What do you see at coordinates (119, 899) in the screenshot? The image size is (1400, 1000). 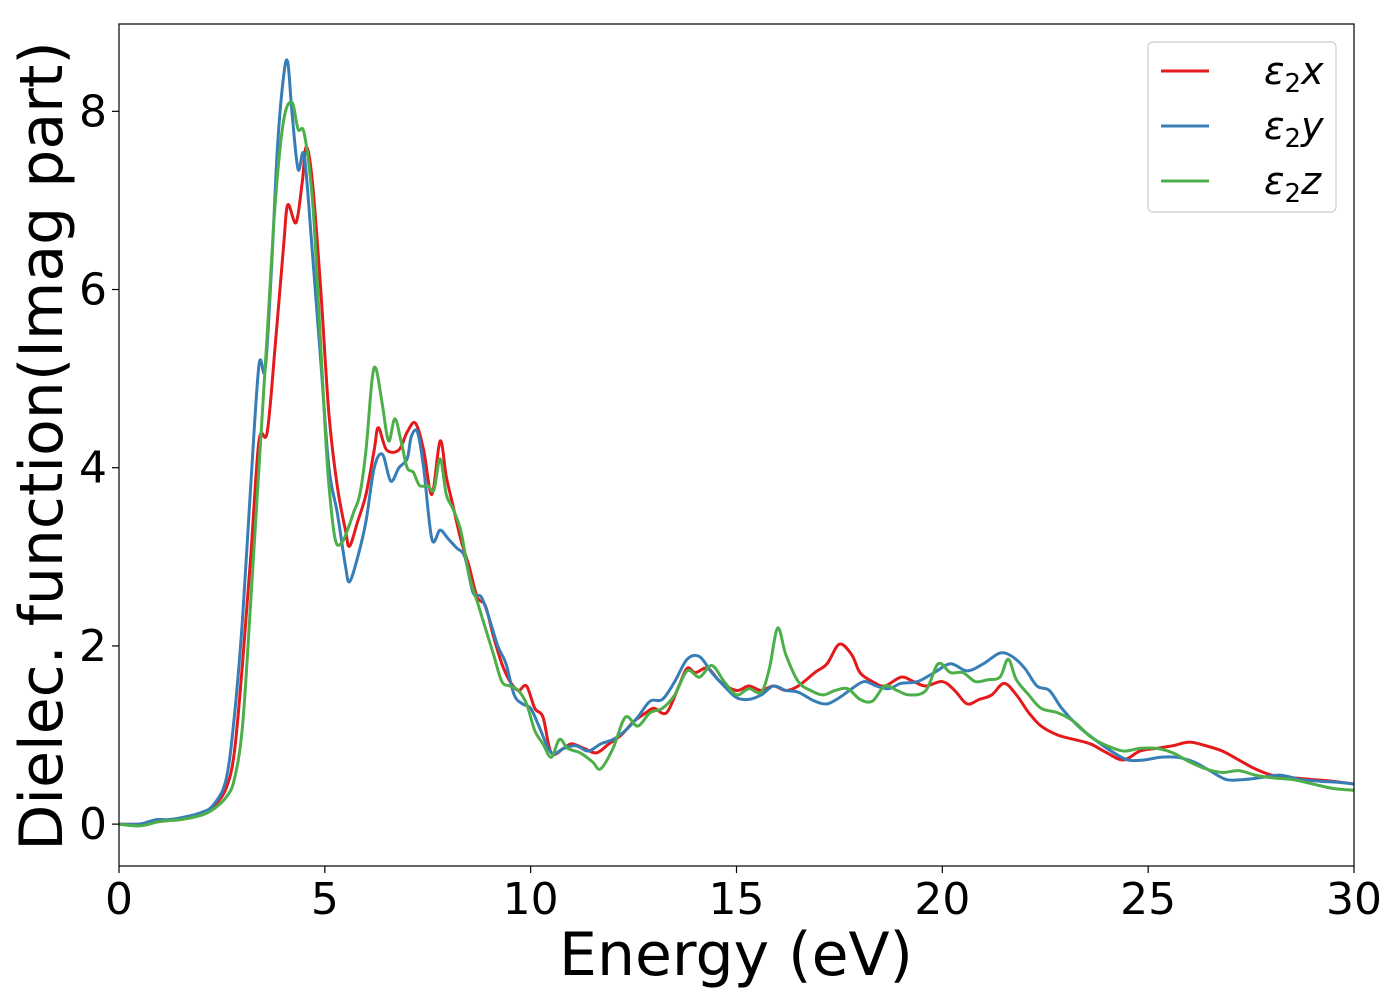 I see `x-tick-label: 0` at bounding box center [119, 899].